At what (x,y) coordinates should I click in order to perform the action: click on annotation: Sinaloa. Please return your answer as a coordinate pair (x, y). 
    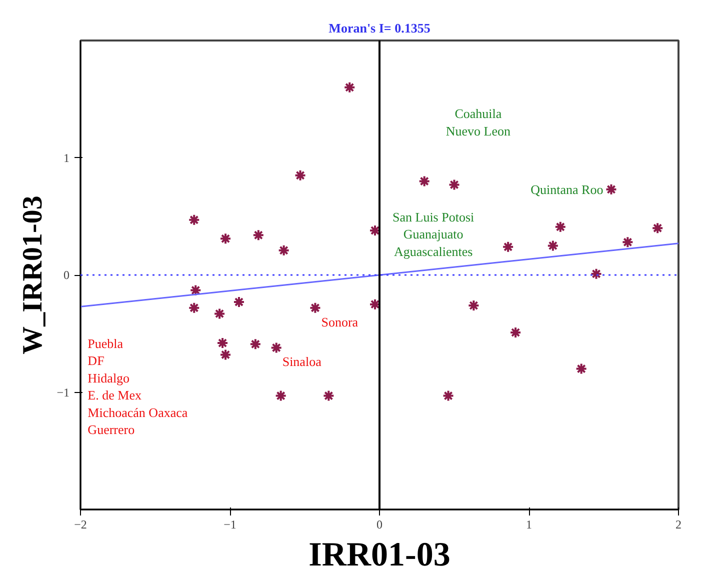
    Looking at the image, I should click on (302, 362).